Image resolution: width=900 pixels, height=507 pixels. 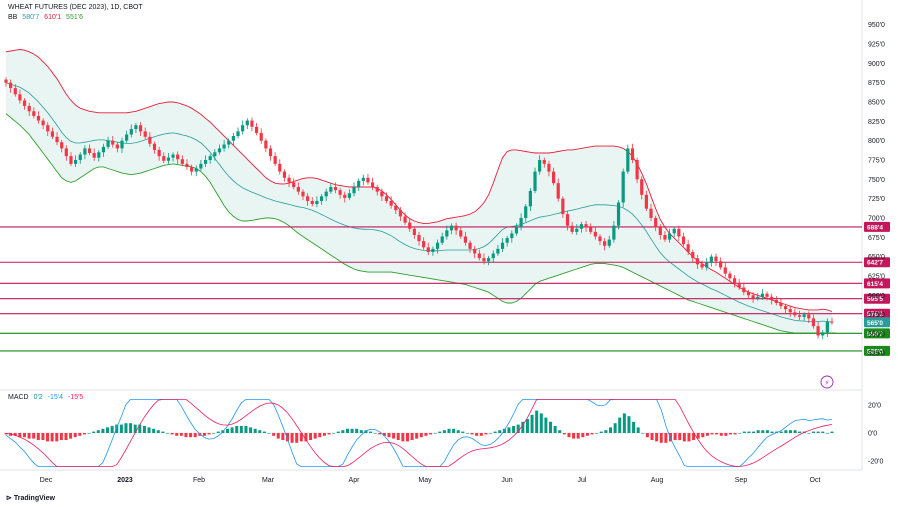 I want to click on bb-legend: BB 580'7 610'1 551'6, so click(x=47, y=17).